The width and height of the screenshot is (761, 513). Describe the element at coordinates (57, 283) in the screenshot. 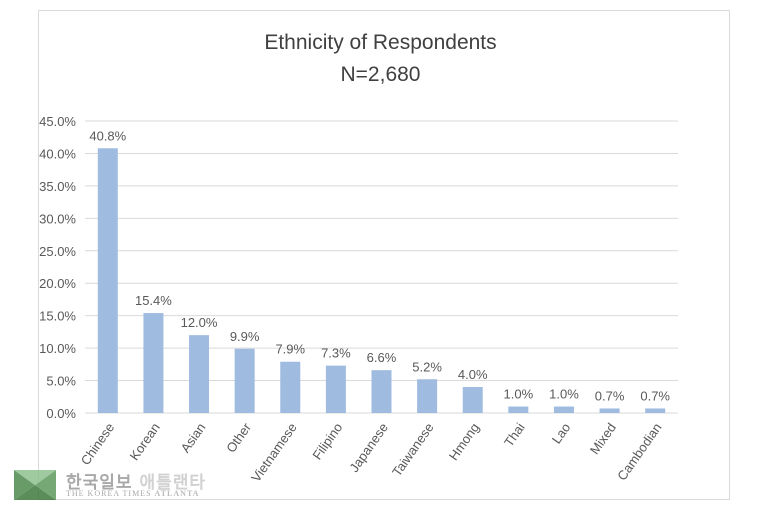

I see `y-tick-label: 20.0%` at that location.